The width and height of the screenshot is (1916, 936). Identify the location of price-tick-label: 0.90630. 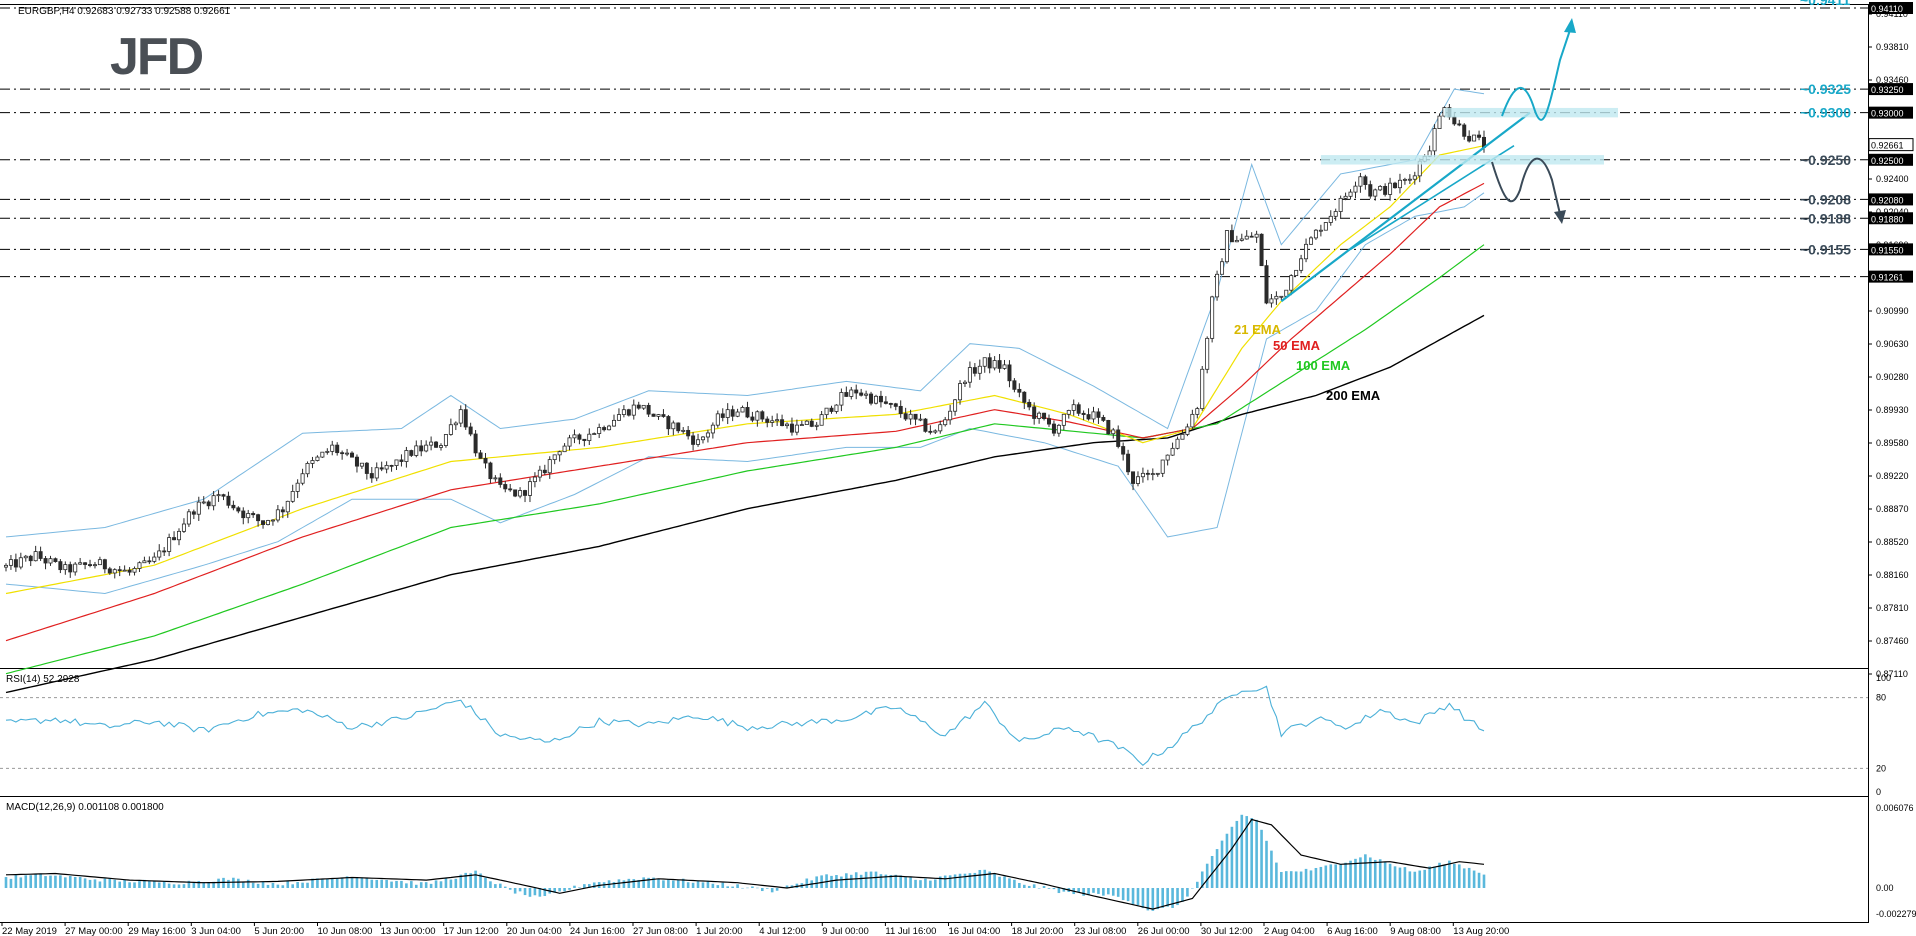
(1892, 344).